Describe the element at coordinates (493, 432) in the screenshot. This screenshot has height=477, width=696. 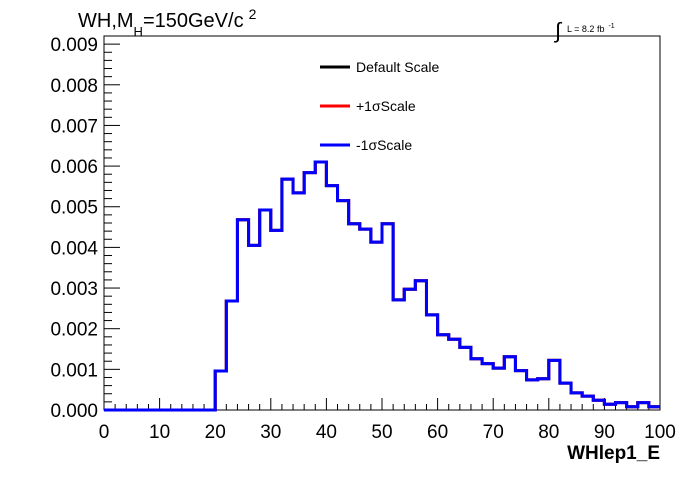
I see `x-tick-label: 70` at that location.